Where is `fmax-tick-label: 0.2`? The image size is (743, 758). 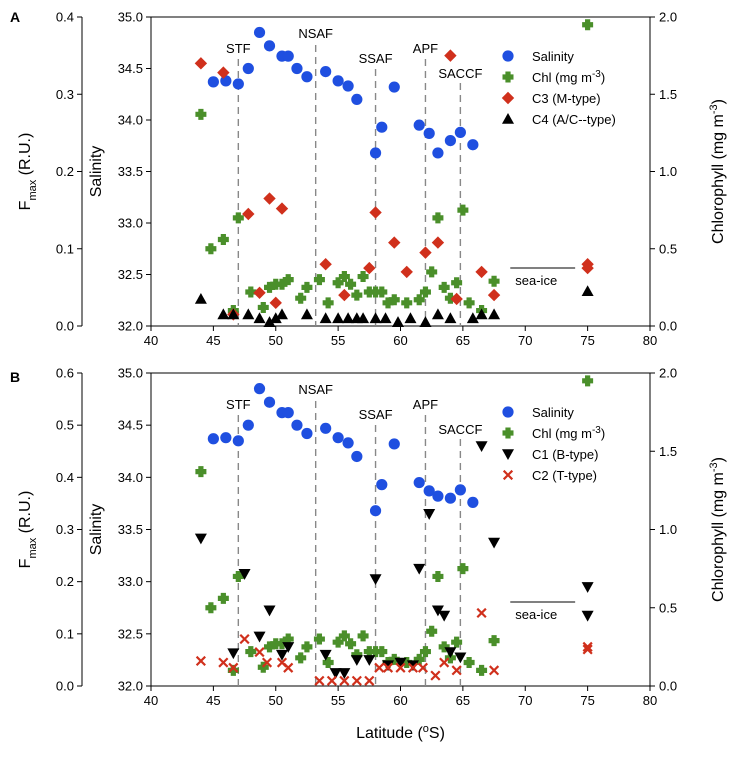 fmax-tick-label: 0.2 is located at coordinates (65, 581).